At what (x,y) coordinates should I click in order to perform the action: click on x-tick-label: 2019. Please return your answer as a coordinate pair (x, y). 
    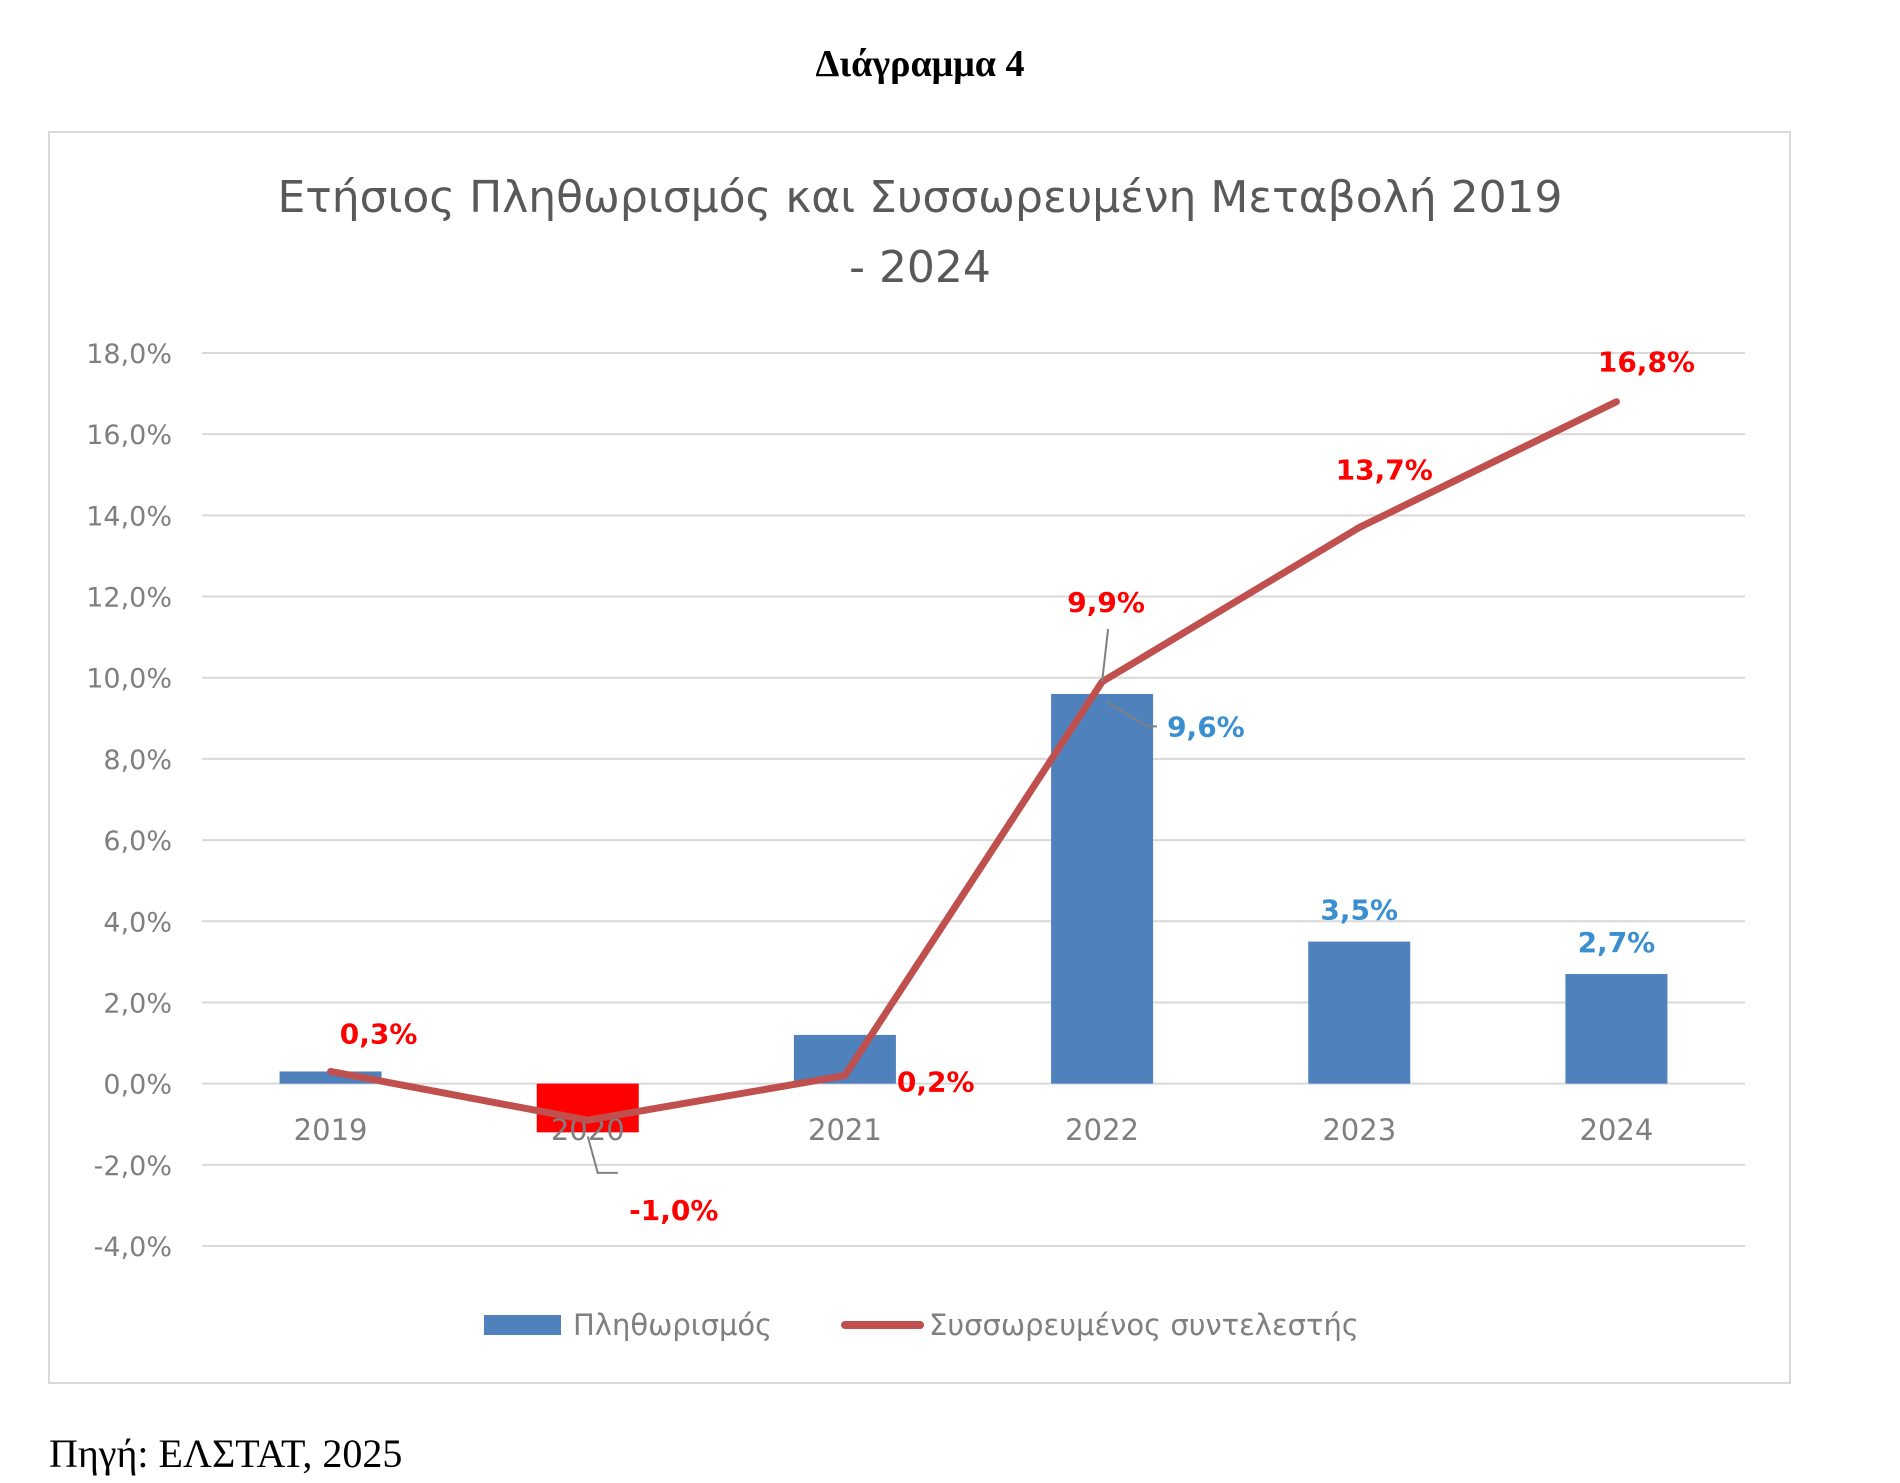
    Looking at the image, I should click on (331, 1130).